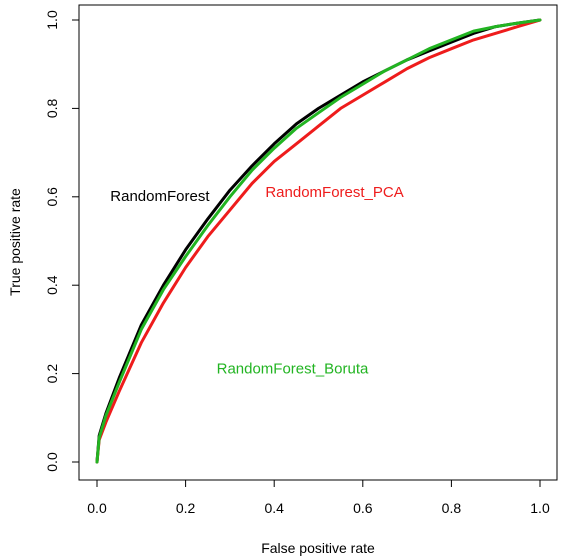  Describe the element at coordinates (186, 508) in the screenshot. I see `x-tick-label: 0.2` at that location.